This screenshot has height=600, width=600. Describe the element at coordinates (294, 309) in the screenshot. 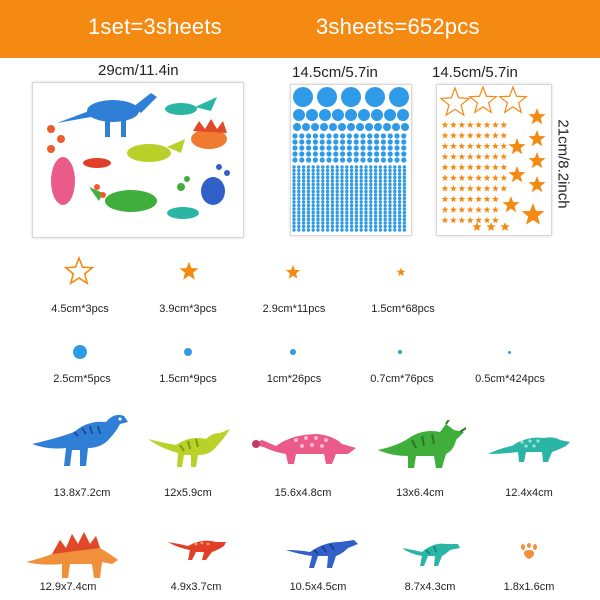

I see `star-label-3: 2.9cm*11pcs` at that location.